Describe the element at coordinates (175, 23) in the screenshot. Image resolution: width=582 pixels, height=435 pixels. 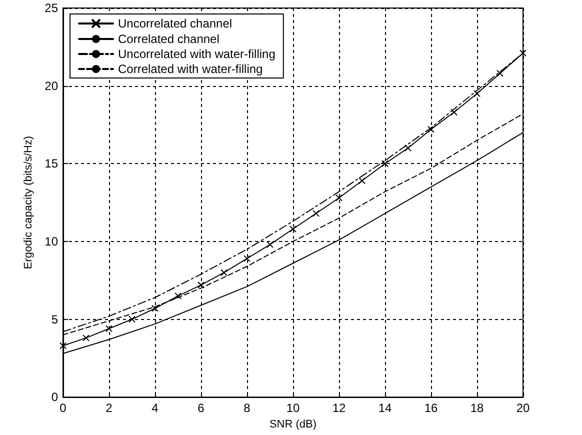
I see `legend-label: Uncorrelated channel` at that location.